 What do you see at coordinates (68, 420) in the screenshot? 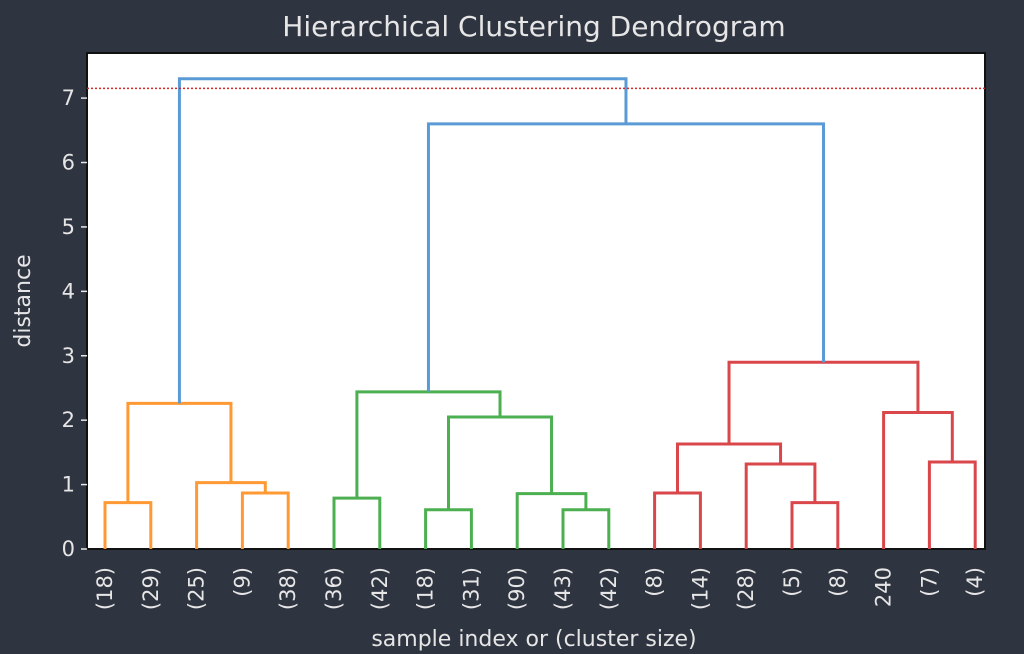
I see `y-tick-label: 2` at bounding box center [68, 420].